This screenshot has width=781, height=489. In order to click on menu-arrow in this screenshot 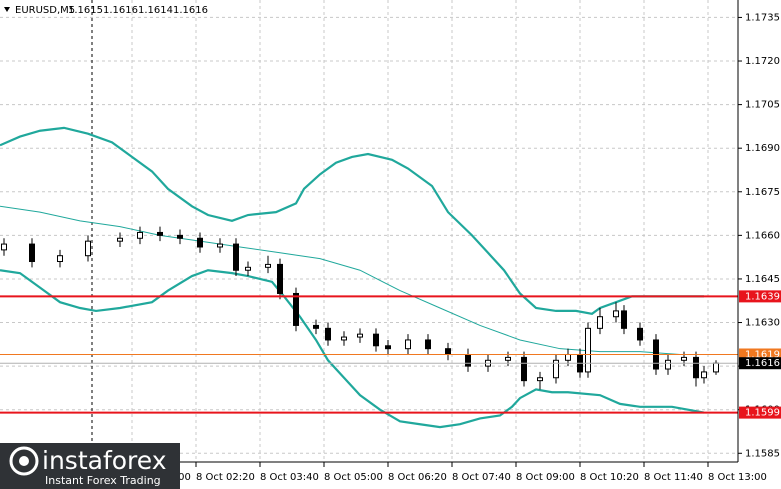, I will do `click(7, 9)`.